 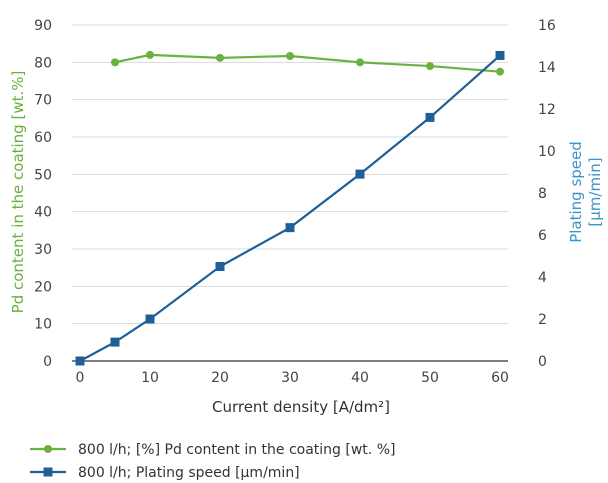 What do you see at coordinates (542, 320) in the screenshot?
I see `right-y-tick-label: 2` at bounding box center [542, 320].